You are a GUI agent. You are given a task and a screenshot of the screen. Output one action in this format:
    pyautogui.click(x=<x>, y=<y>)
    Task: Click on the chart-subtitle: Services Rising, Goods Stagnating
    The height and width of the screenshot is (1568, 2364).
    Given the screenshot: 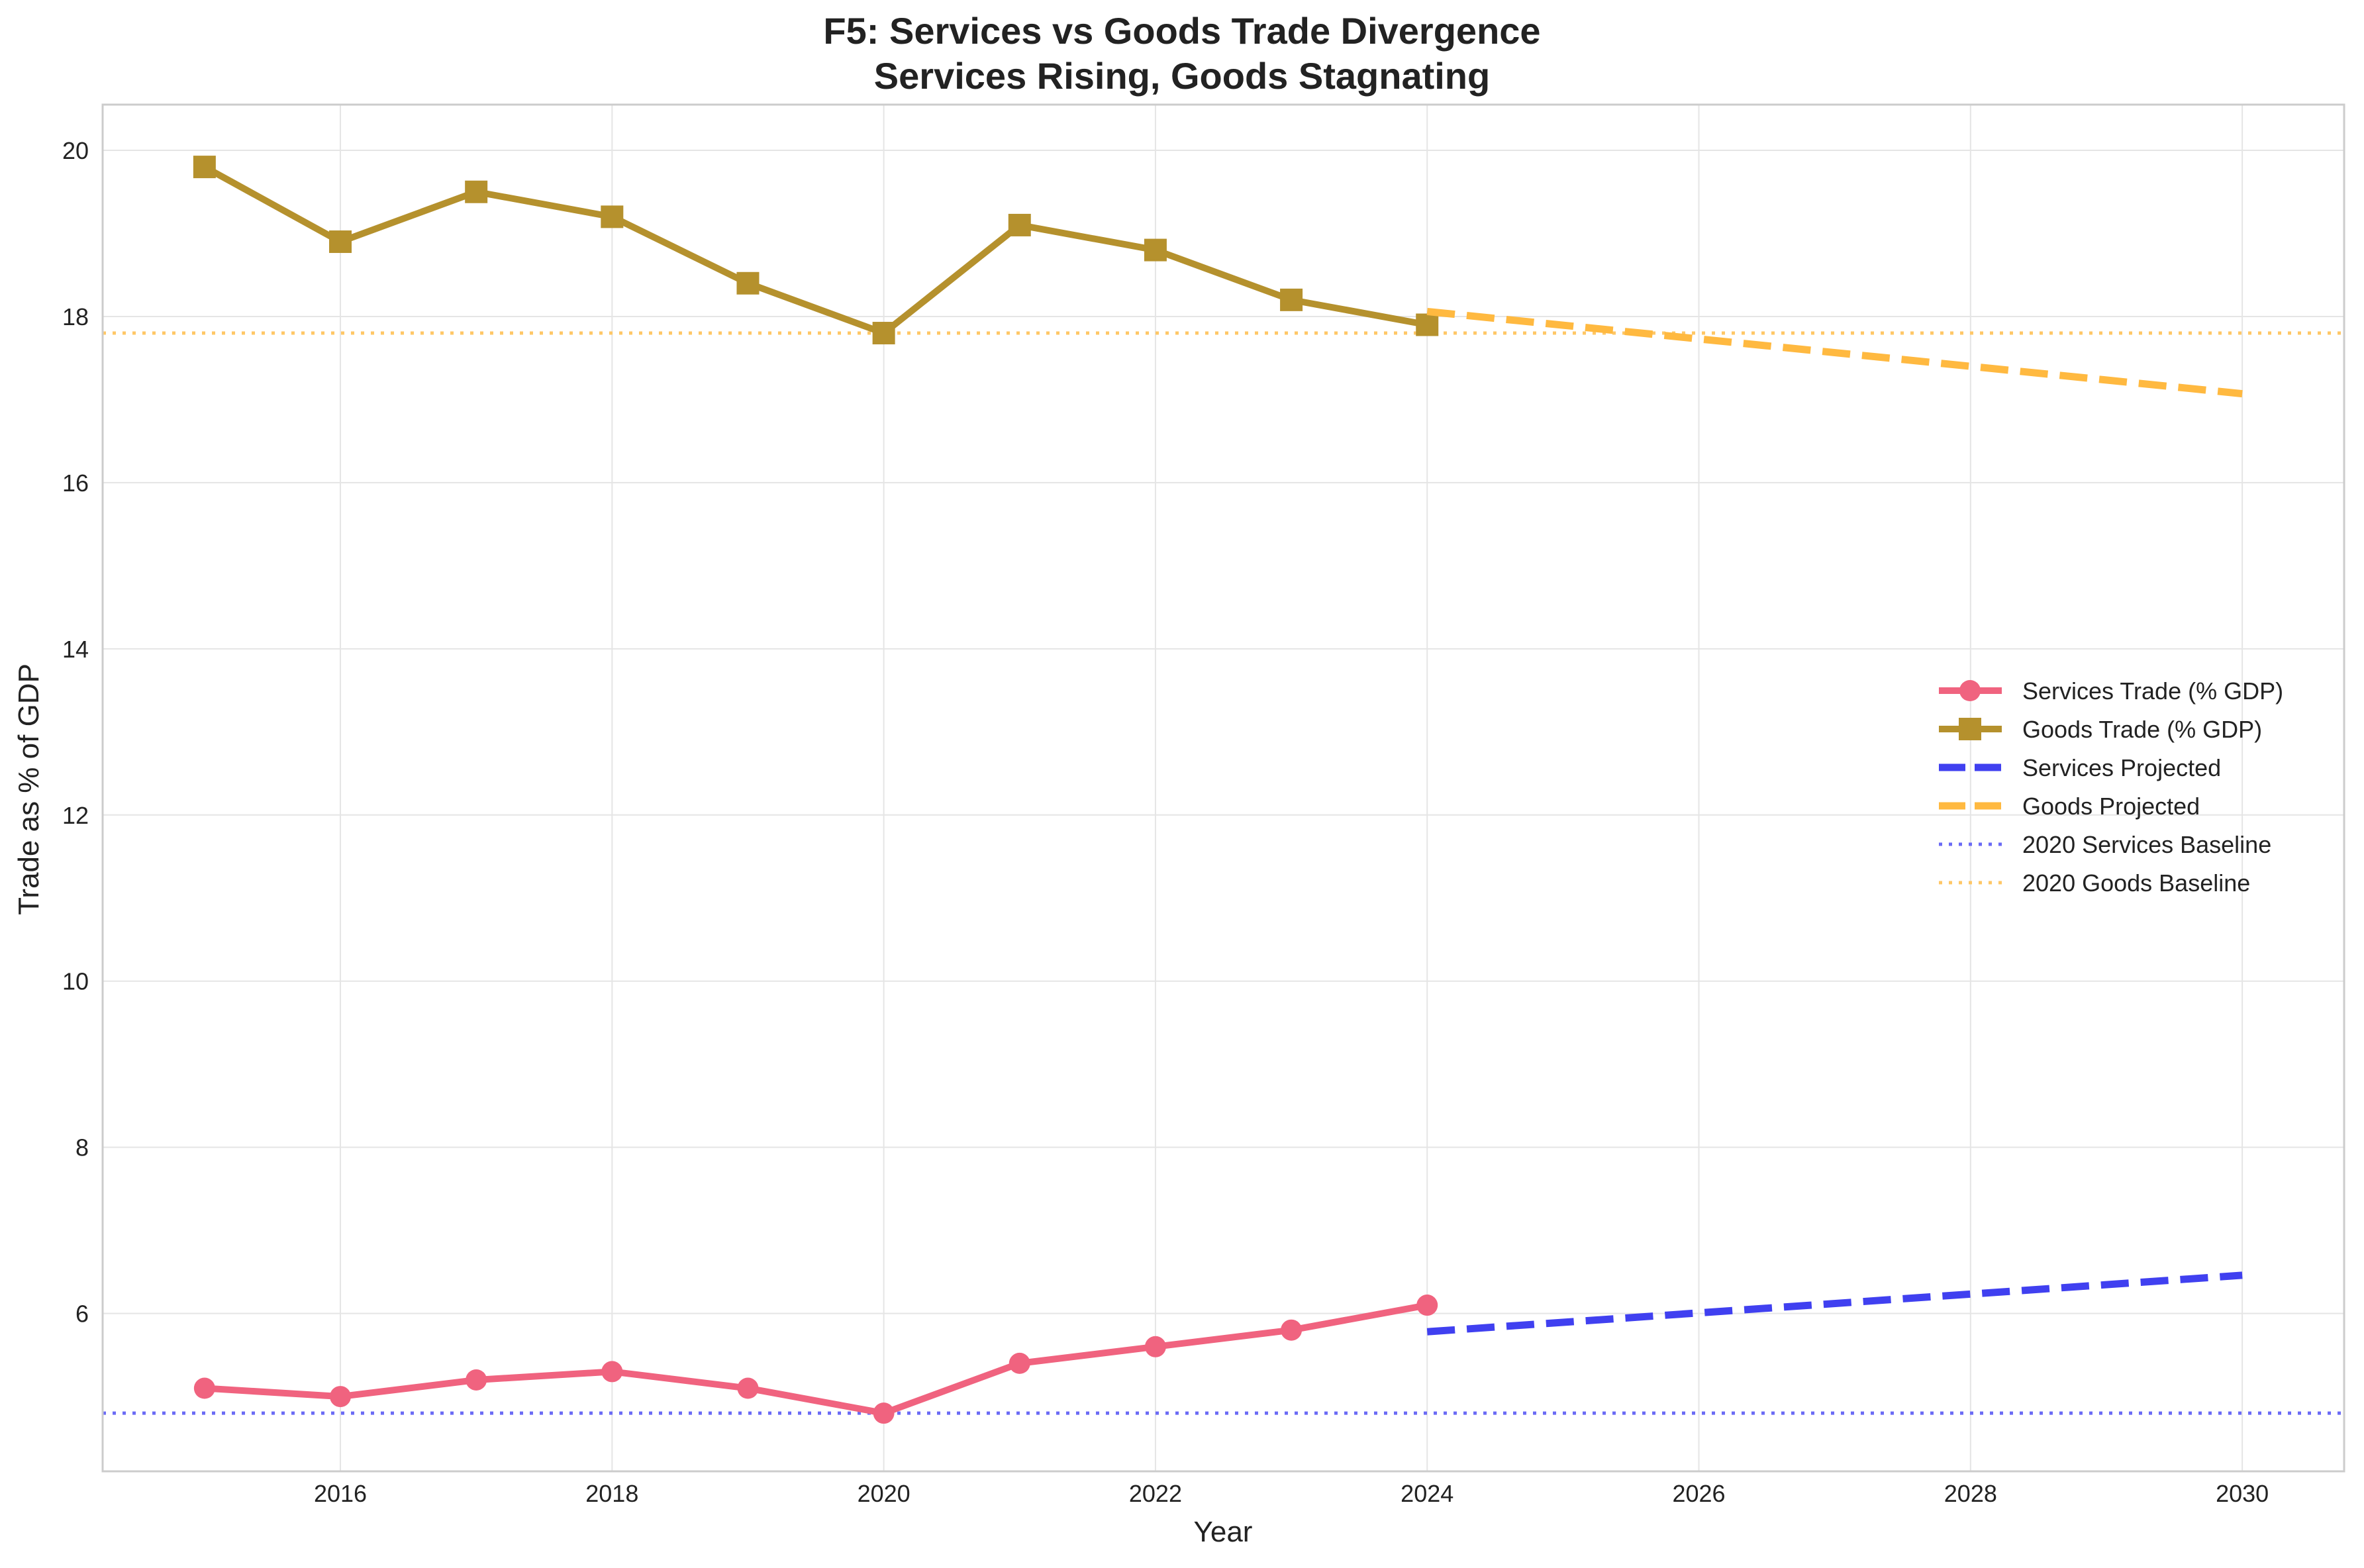 What is the action you would take?
    pyautogui.click(x=1182, y=76)
    